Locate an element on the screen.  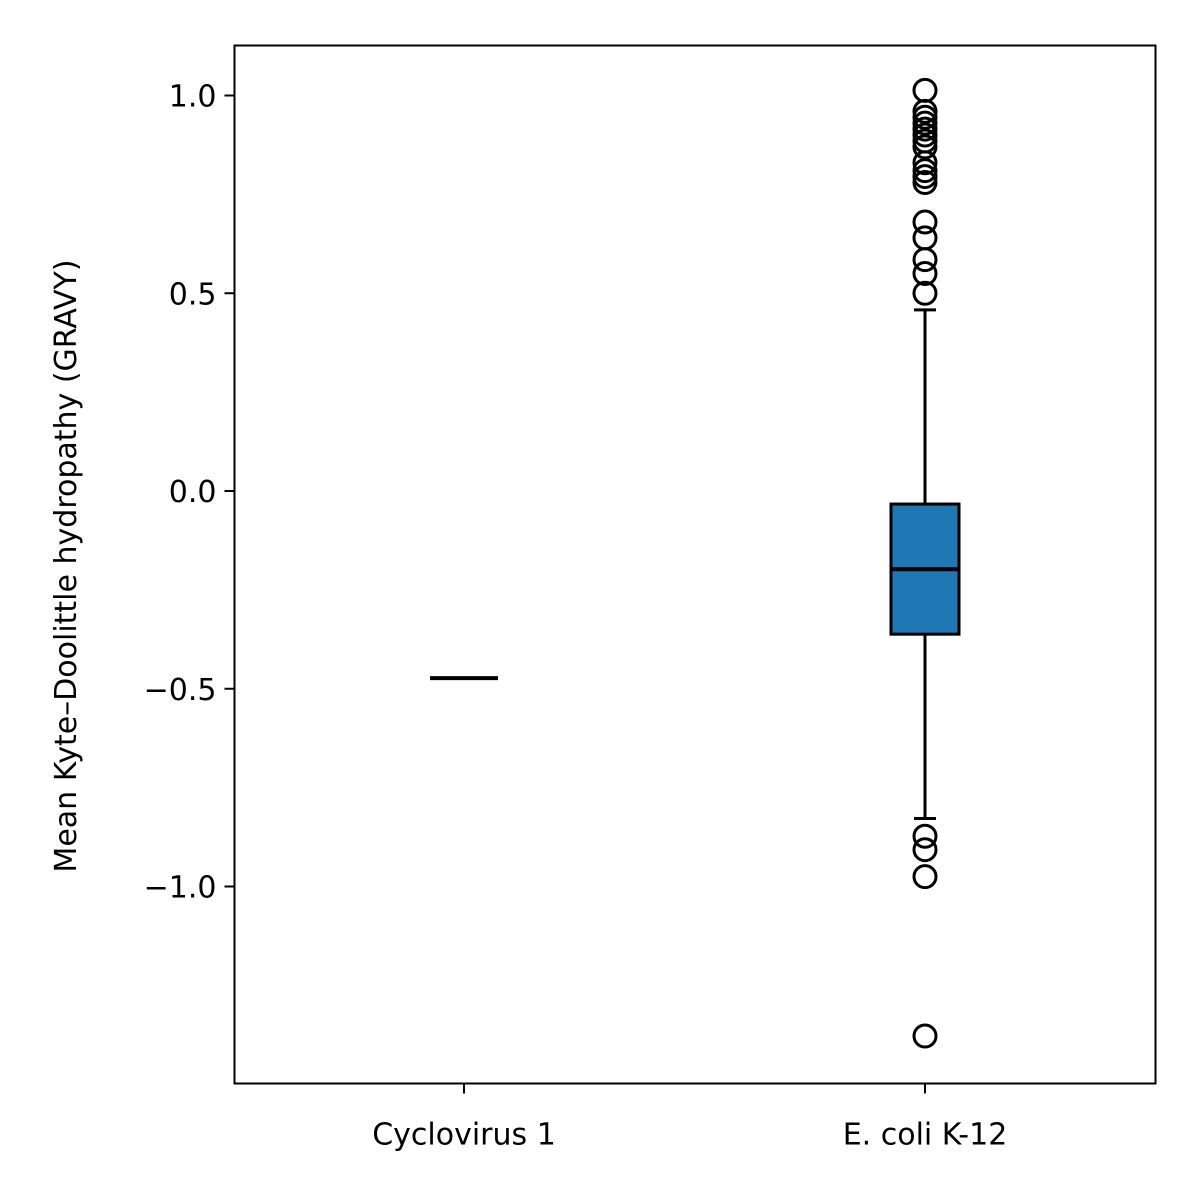
y-tick-label: 0.5 is located at coordinates (193, 294).